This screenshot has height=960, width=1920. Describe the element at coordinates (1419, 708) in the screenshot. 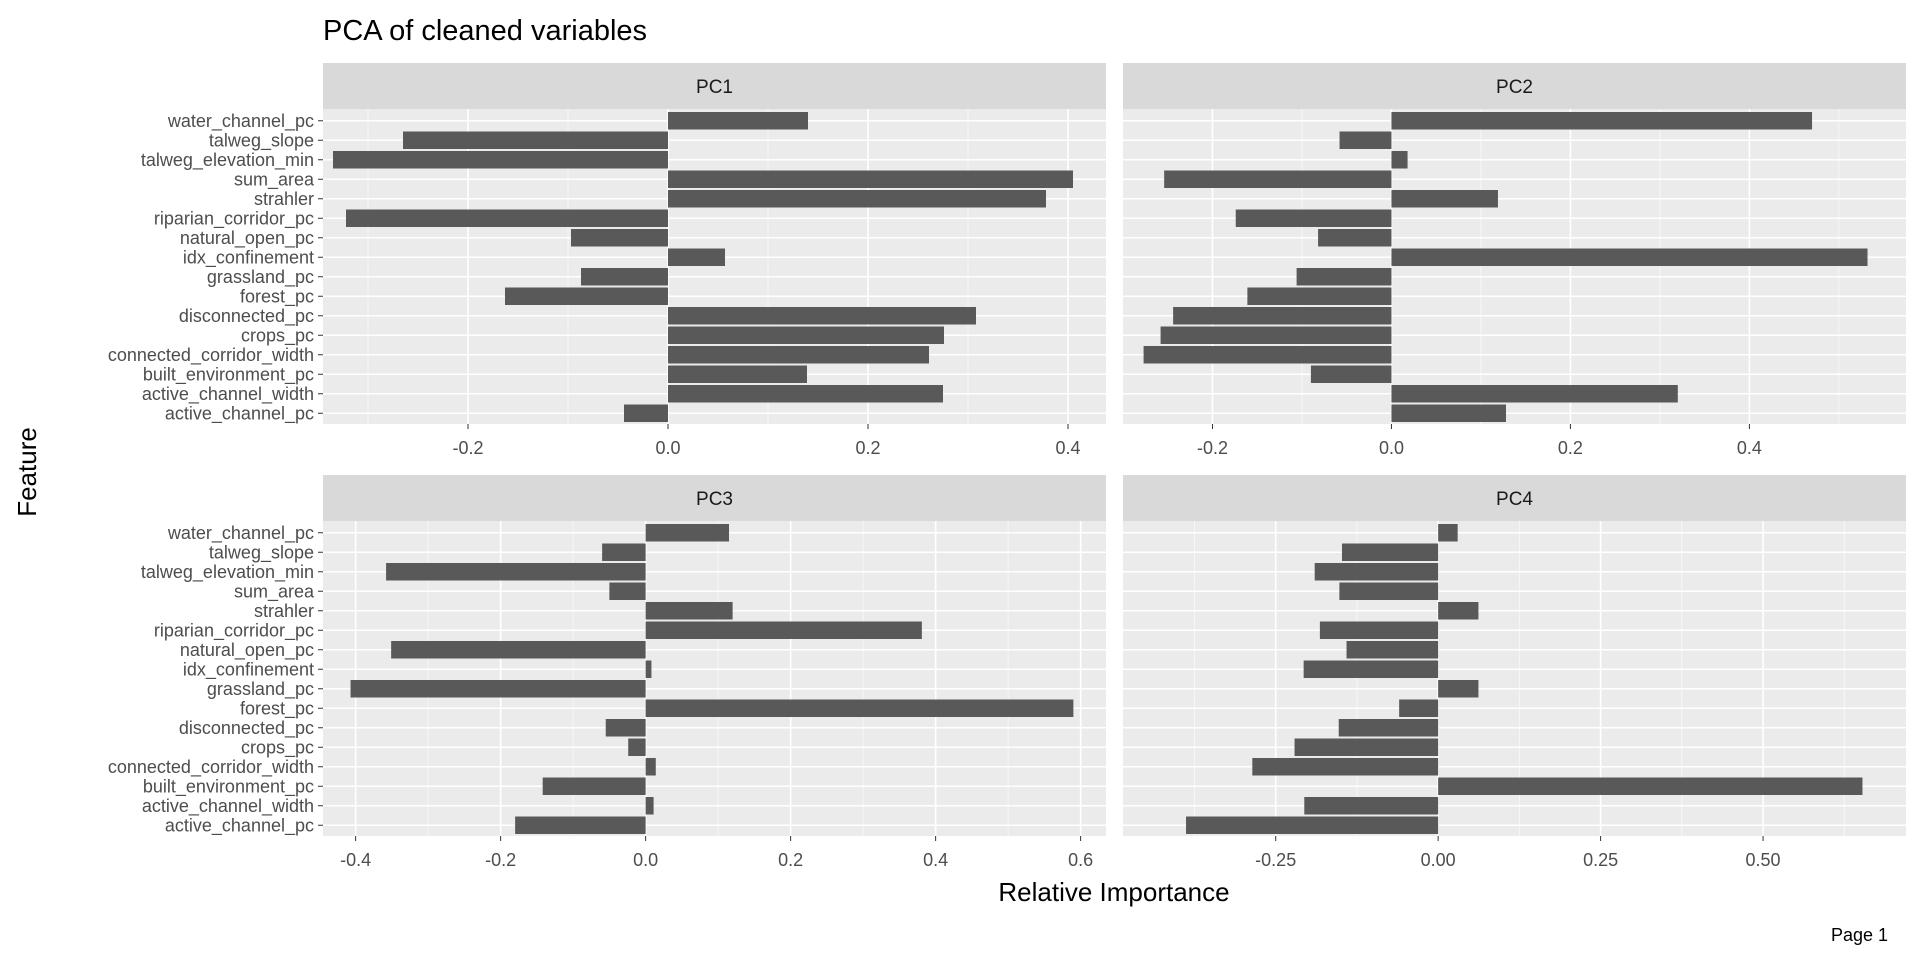

I see `bar-pc4-forest_pc` at that location.